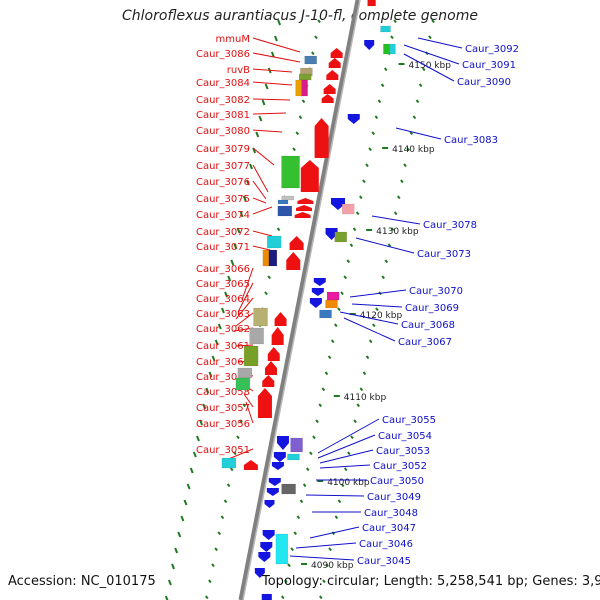 This screenshot has width=600, height=600. I want to click on right-gene-label: Caur_3048, so click(391, 513).